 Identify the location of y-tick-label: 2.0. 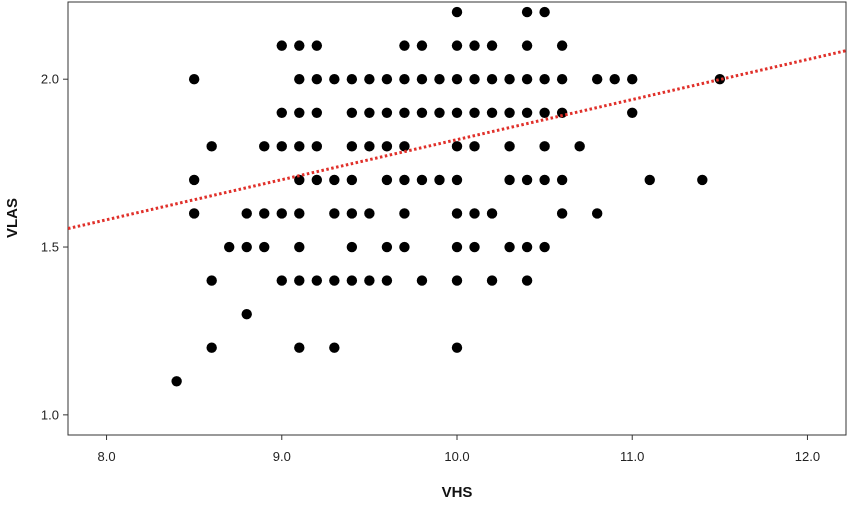
(50, 79).